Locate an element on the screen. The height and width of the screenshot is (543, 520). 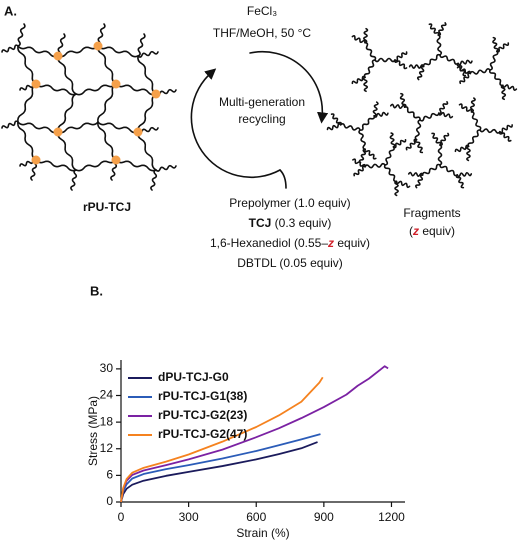
fragments-text: equiv) is located at coordinates (437, 231).